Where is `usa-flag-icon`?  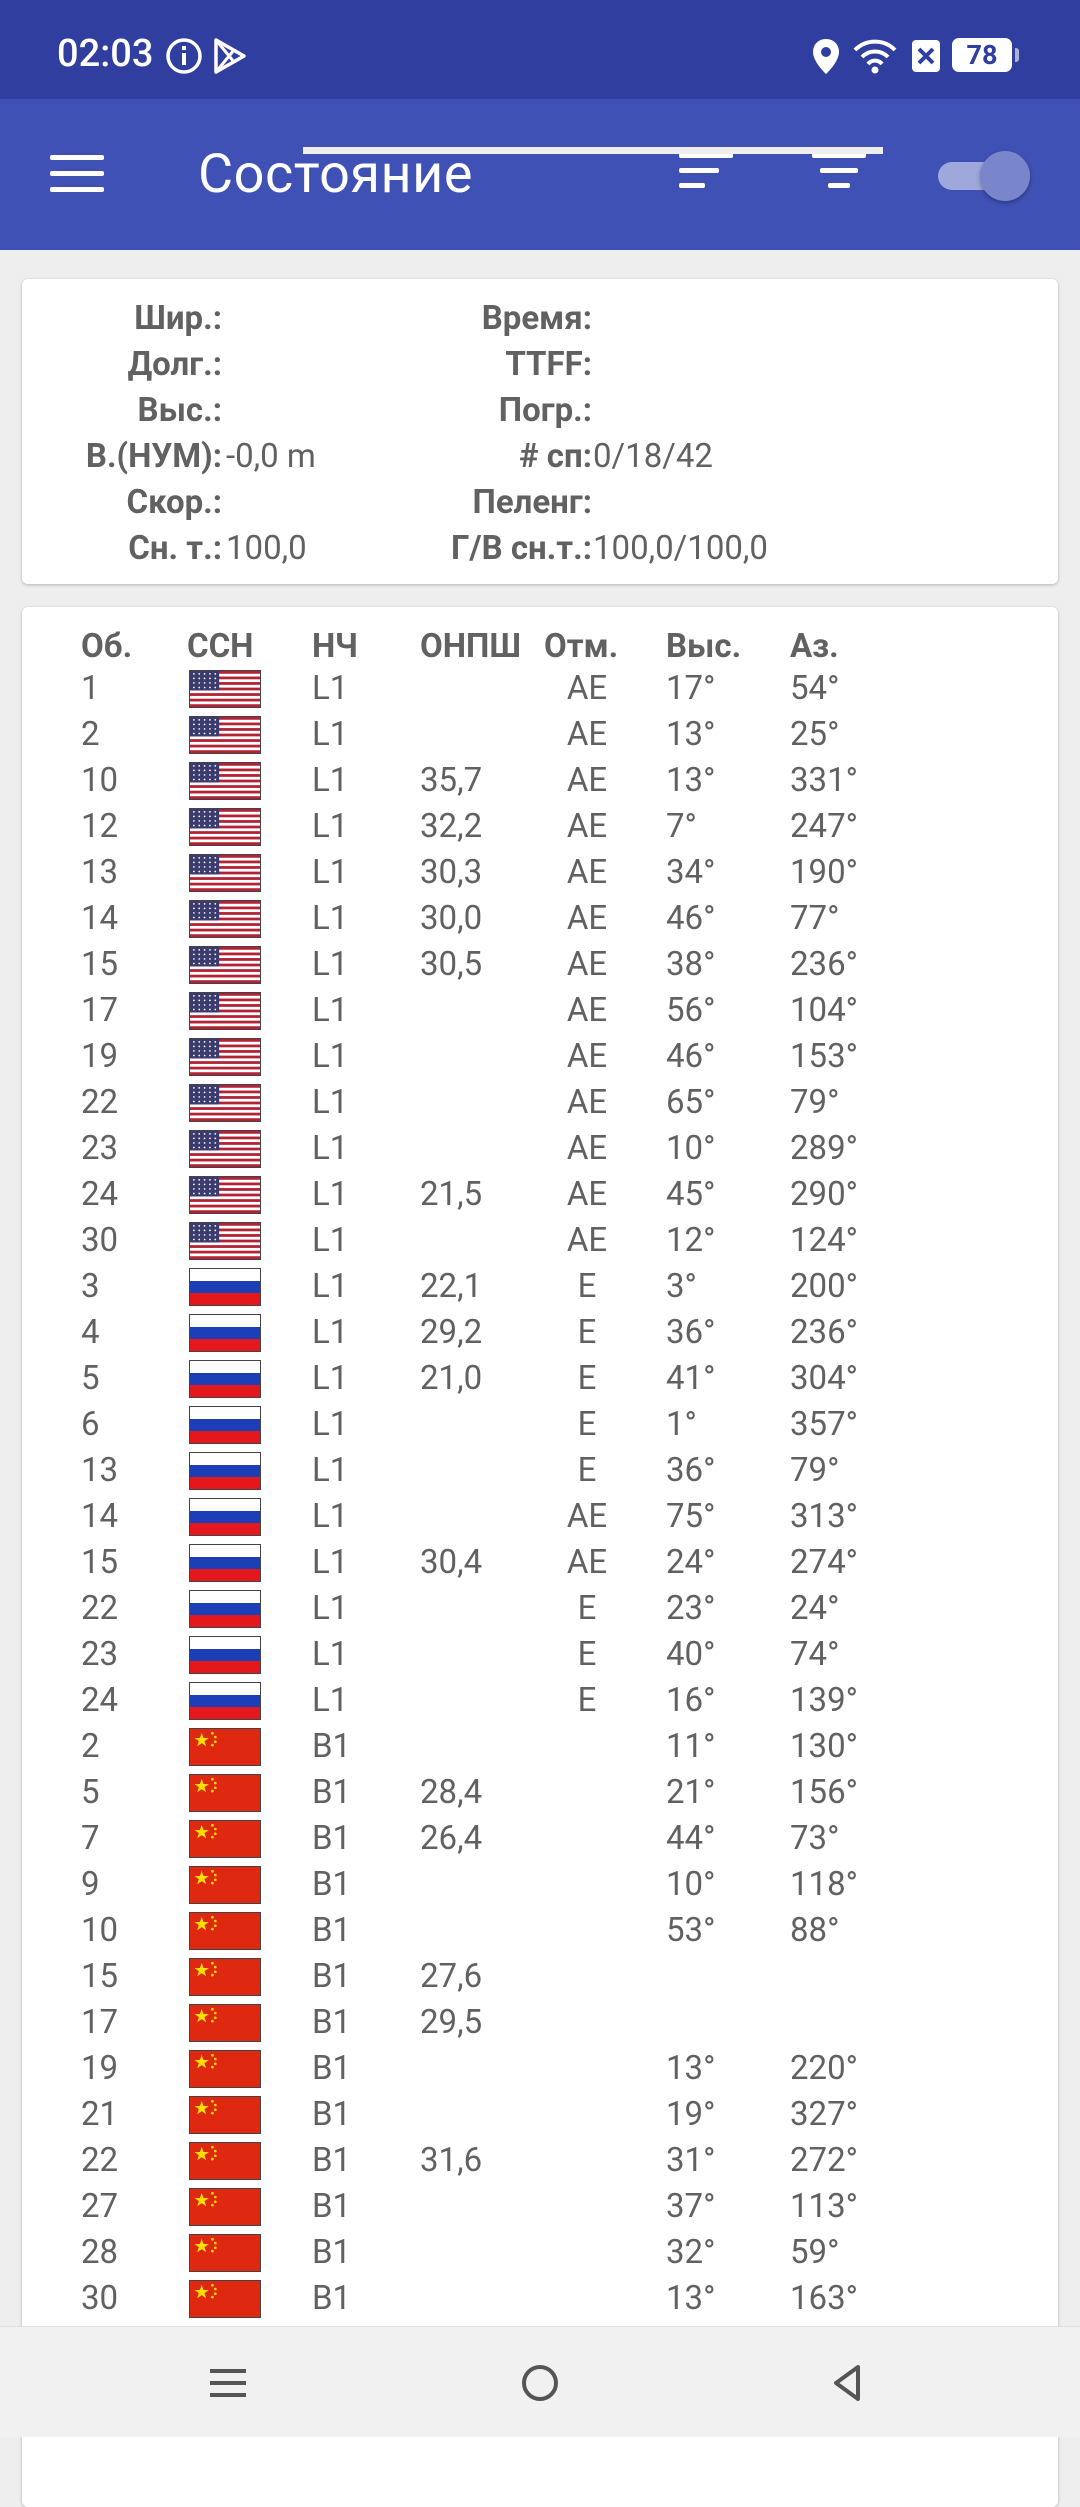
usa-flag-icon is located at coordinates (225, 965).